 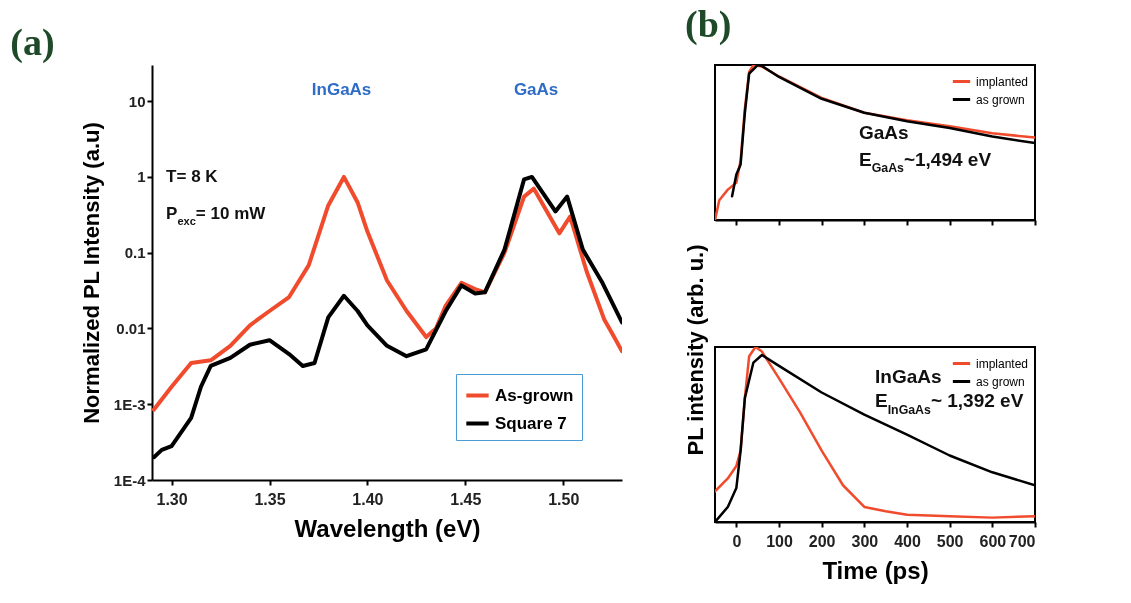 What do you see at coordinates (466, 499) in the screenshot?
I see `x-tick-label: 1.45` at bounding box center [466, 499].